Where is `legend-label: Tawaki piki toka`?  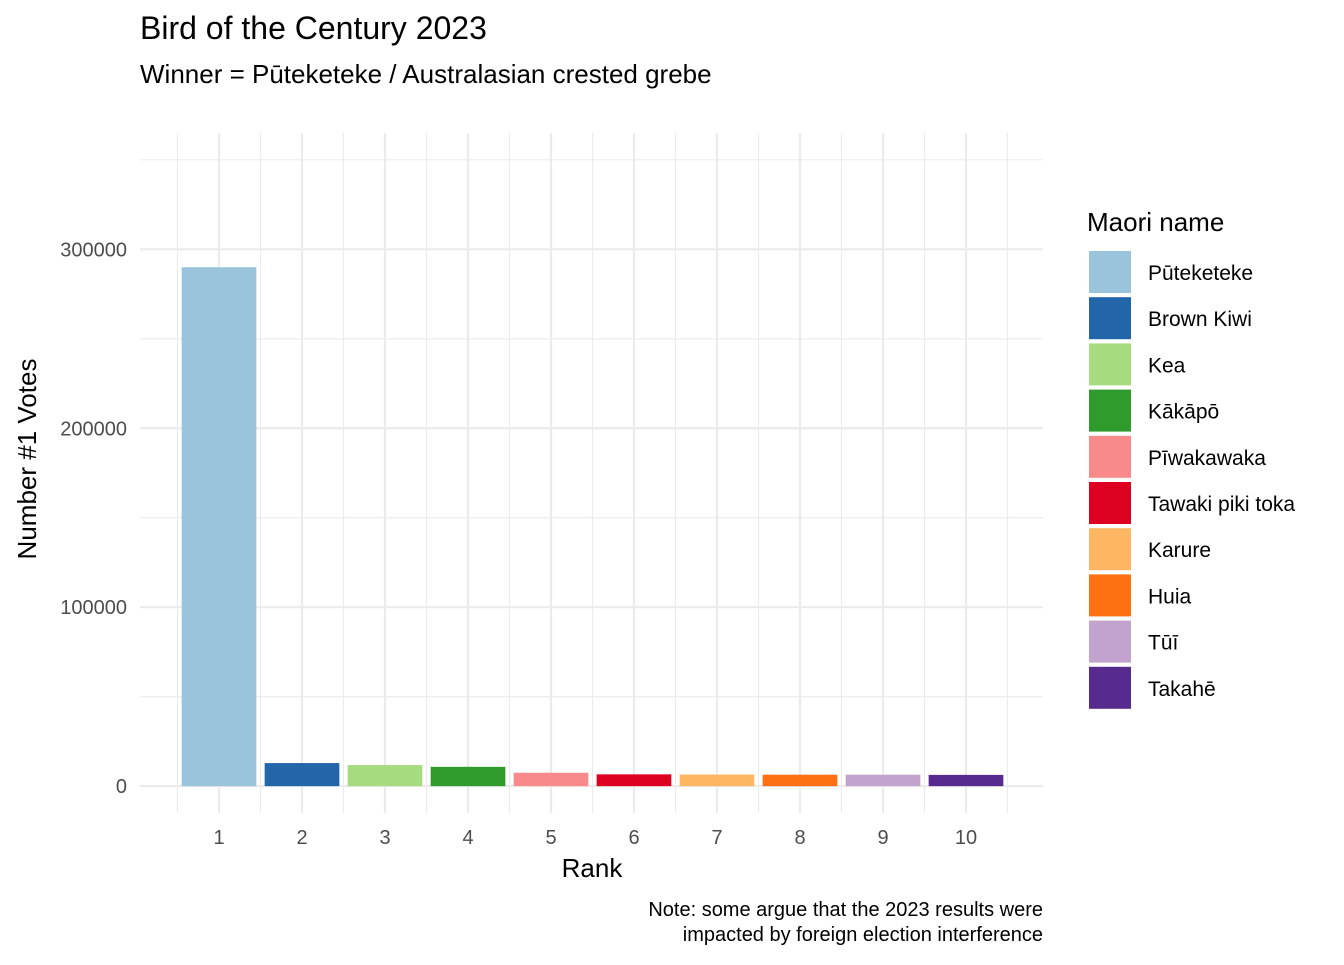
legend-label: Tawaki piki toka is located at coordinates (1221, 504).